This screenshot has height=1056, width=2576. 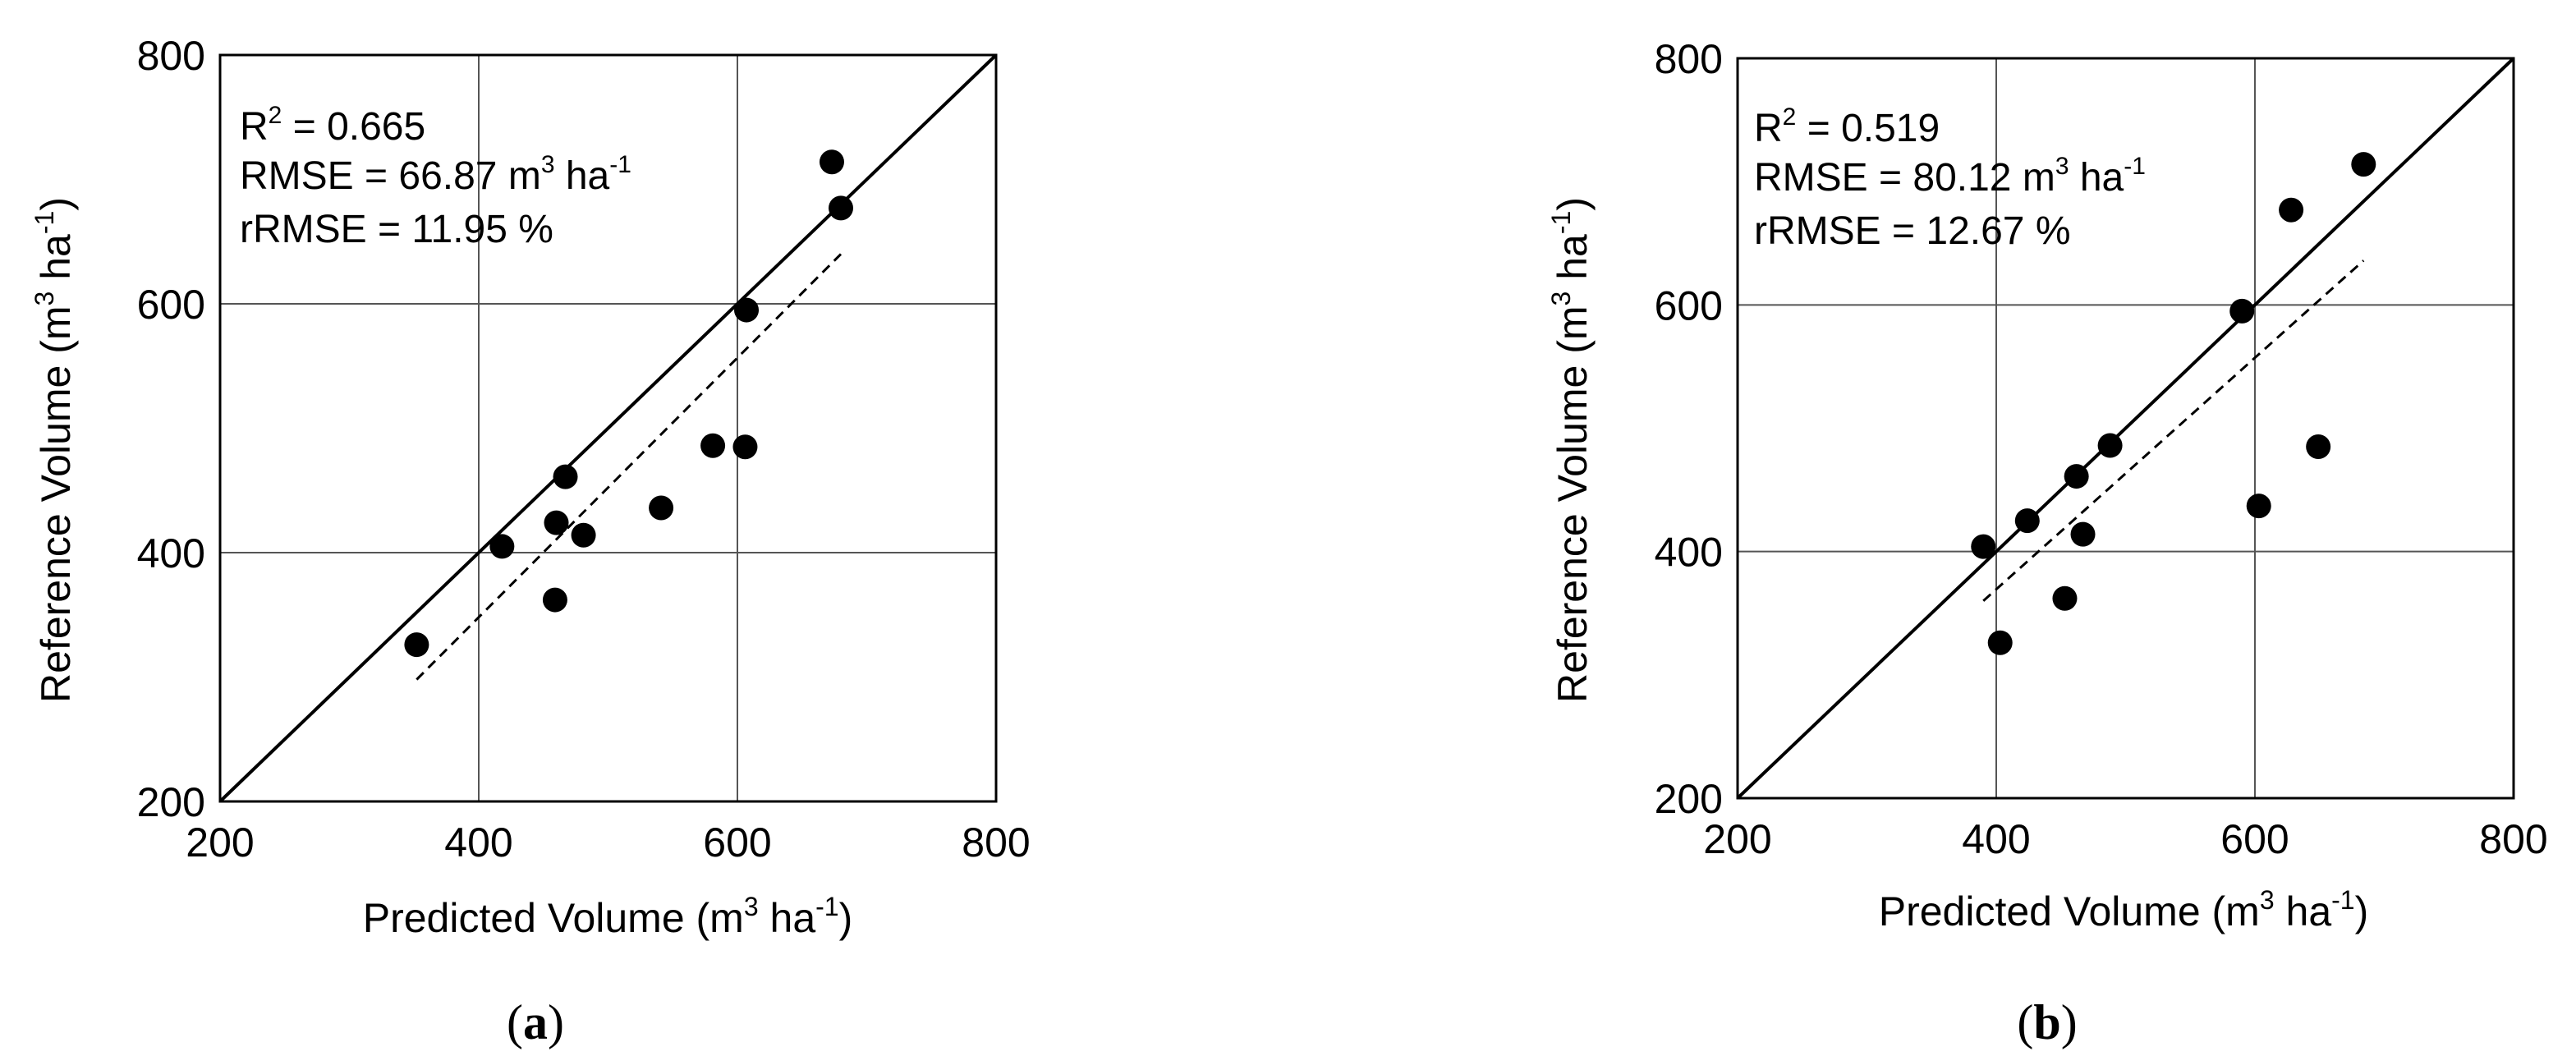 I want to click on y-axis-label-b: Reference Volume (m3 ha-1), so click(x=1571, y=450).